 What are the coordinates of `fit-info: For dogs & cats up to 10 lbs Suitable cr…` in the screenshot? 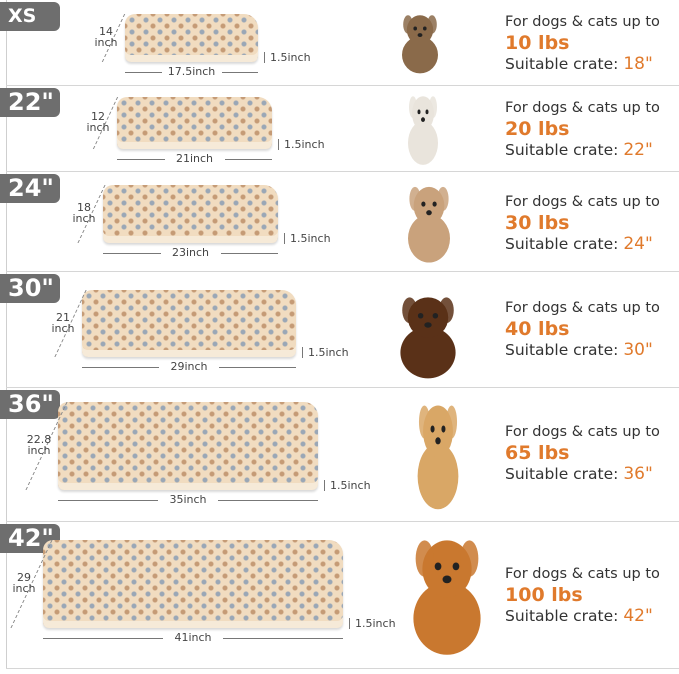 It's located at (582, 43).